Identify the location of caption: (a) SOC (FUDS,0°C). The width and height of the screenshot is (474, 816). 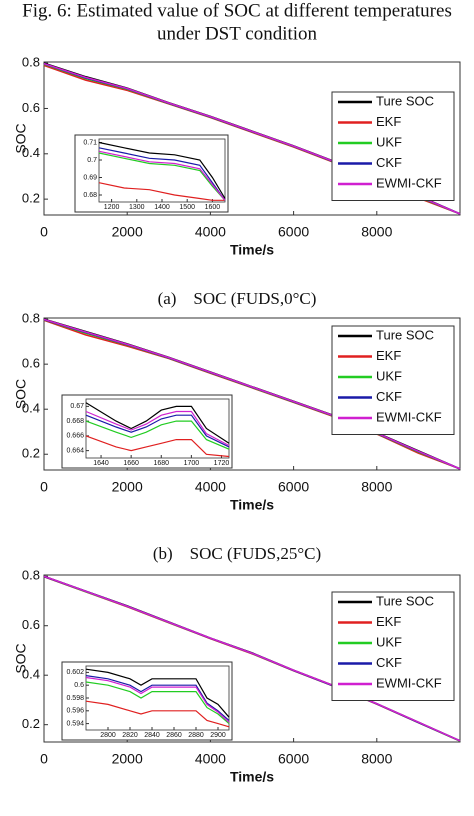
(237, 298).